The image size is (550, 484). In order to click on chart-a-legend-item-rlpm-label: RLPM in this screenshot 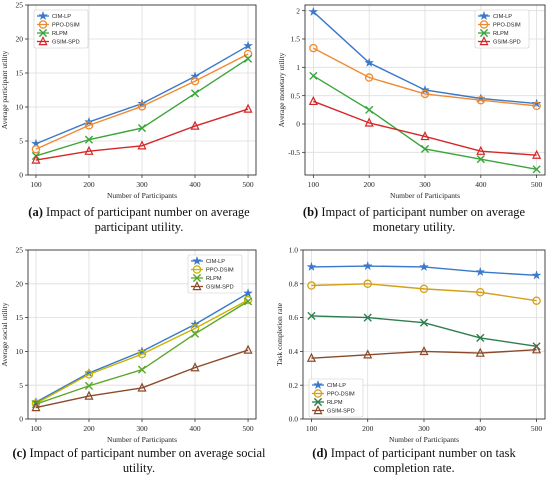, I will do `click(60, 34)`.